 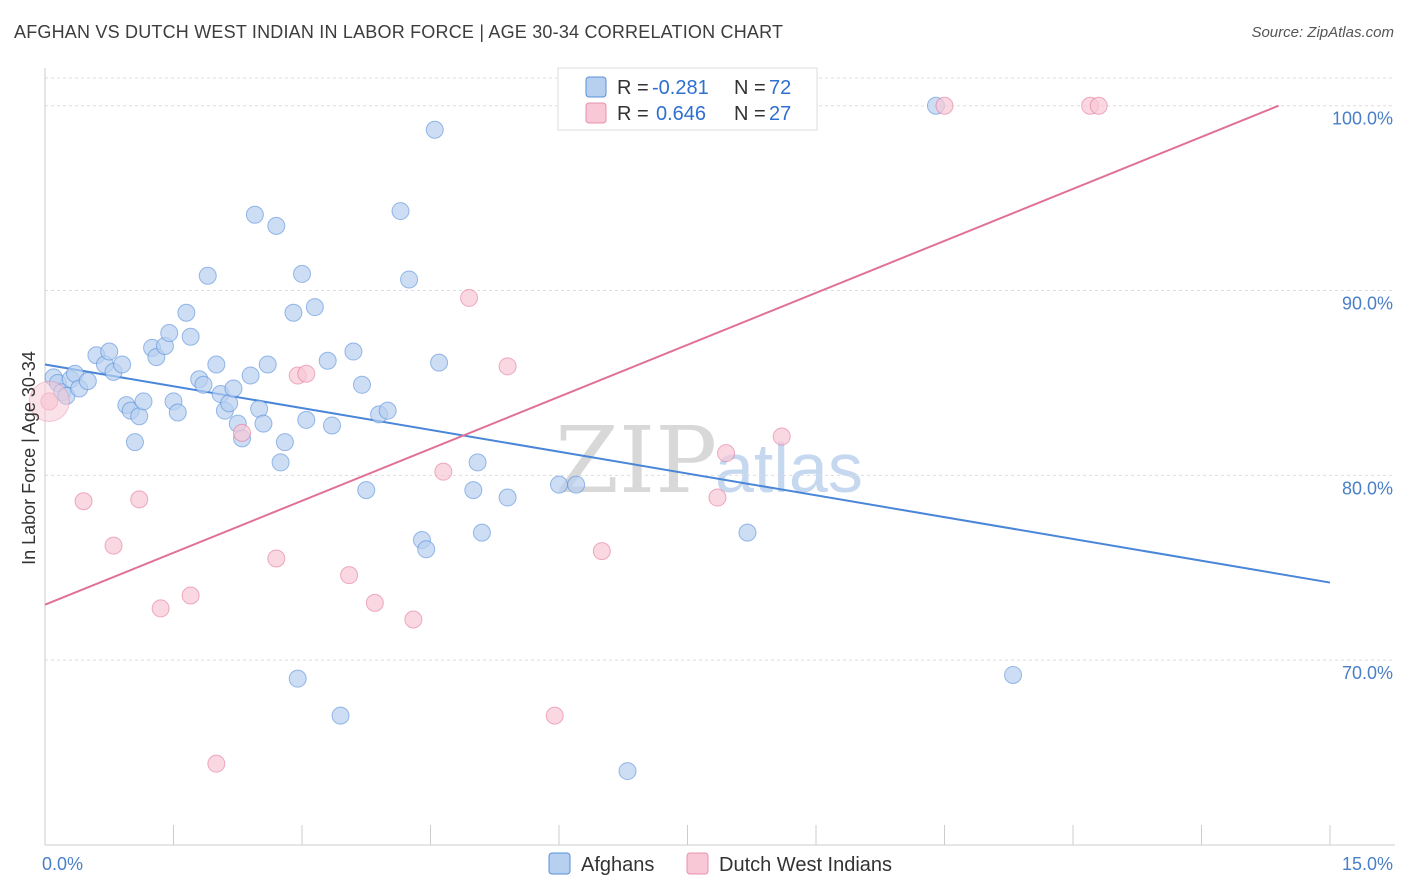 What do you see at coordinates (596, 113) in the screenshot?
I see `legend-swatch-dutch` at bounding box center [596, 113].